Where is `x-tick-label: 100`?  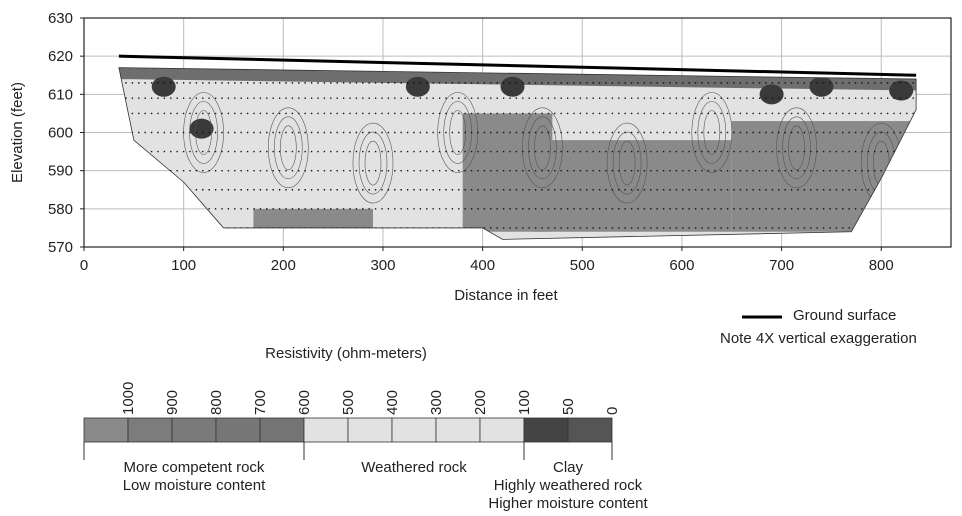
x-tick-label: 100 is located at coordinates (183, 265).